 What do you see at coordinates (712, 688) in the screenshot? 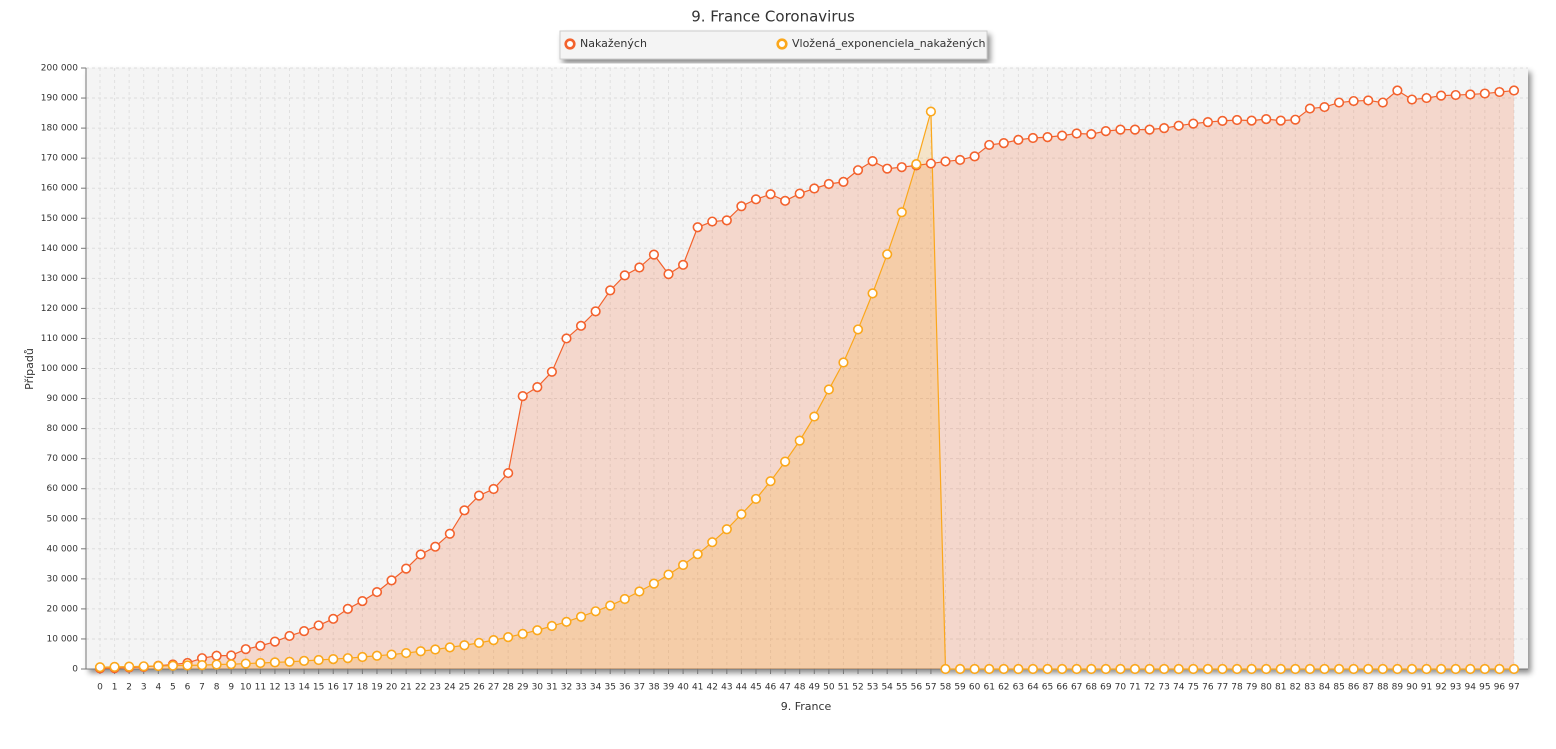
I see `x-tick-label: 42` at bounding box center [712, 688].